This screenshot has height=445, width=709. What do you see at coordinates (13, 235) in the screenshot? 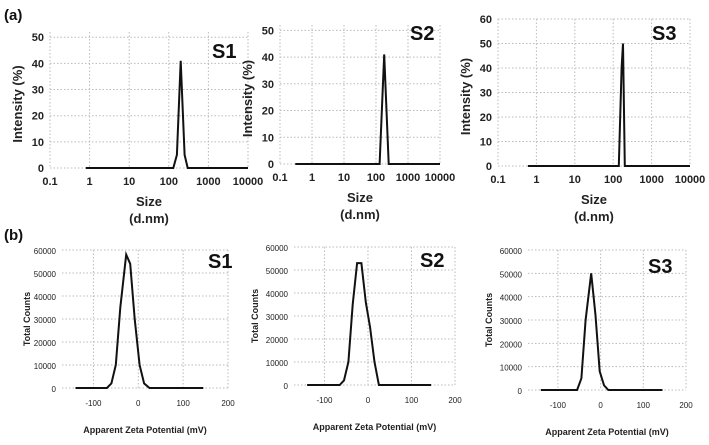
I see `panel-label: (b)` at bounding box center [13, 235].